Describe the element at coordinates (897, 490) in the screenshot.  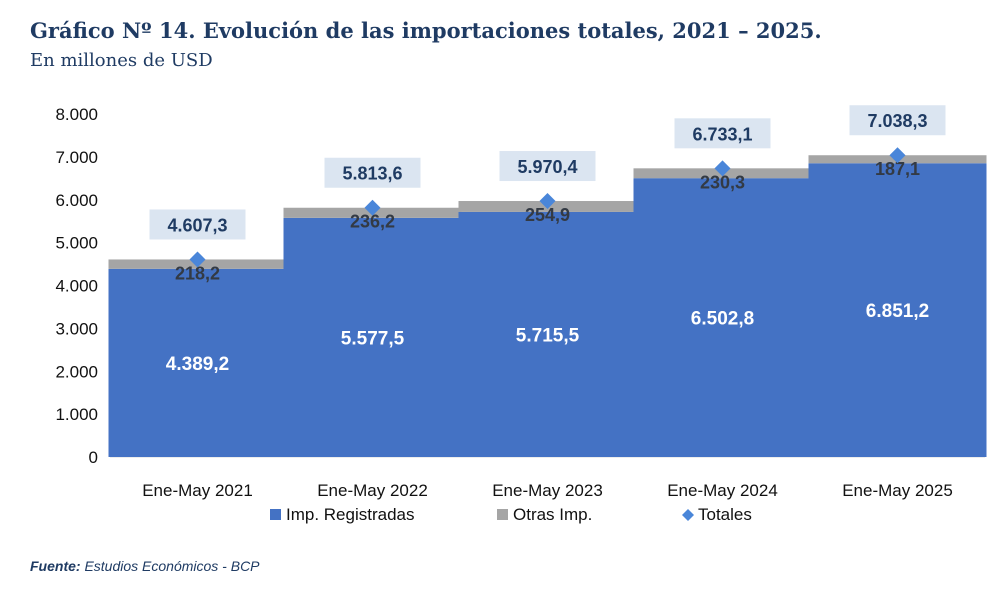
I see `x-category-label: Ene-May 2025` at that location.